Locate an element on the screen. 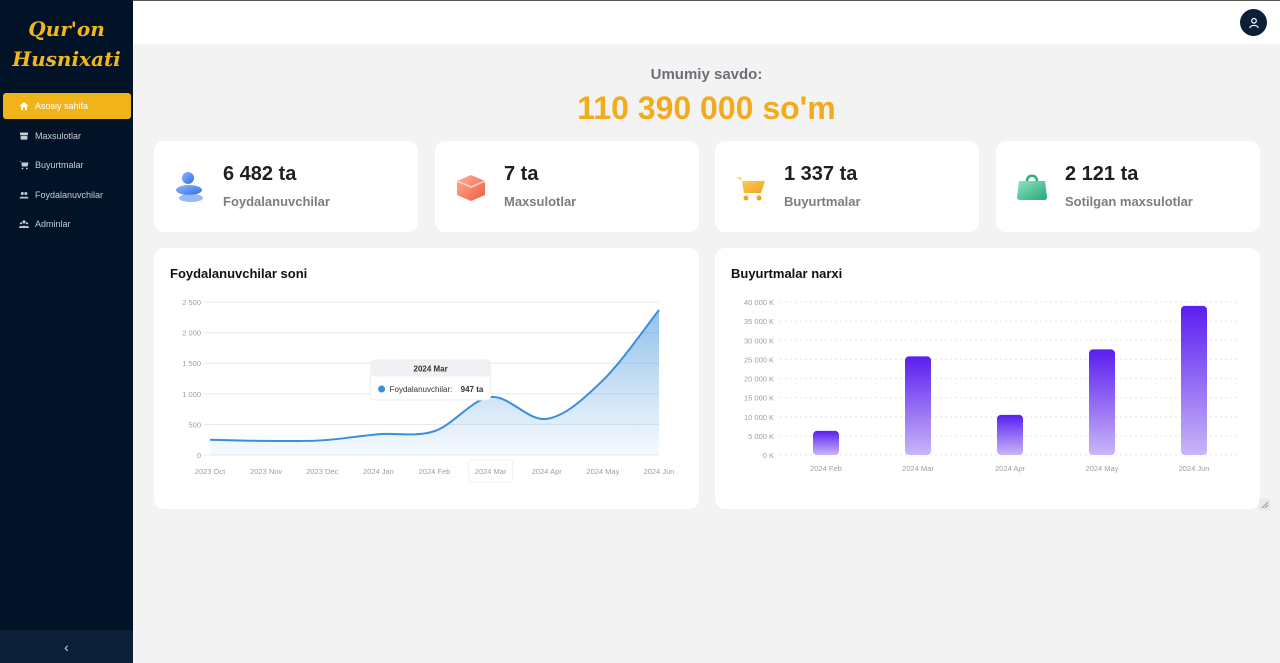  cart-3d-icon is located at coordinates (750, 189).